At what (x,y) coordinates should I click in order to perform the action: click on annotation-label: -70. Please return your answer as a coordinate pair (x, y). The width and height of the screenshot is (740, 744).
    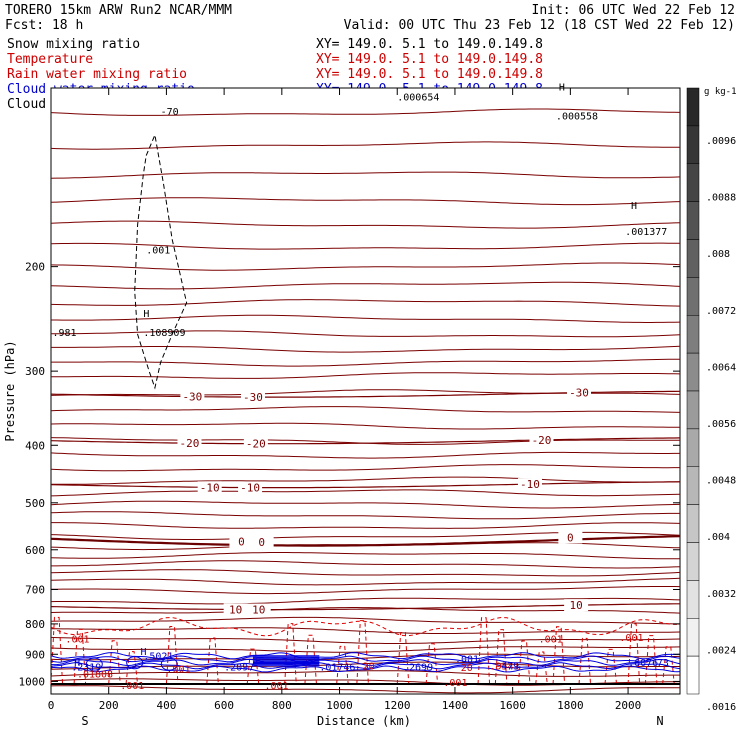
    Looking at the image, I should click on (170, 112).